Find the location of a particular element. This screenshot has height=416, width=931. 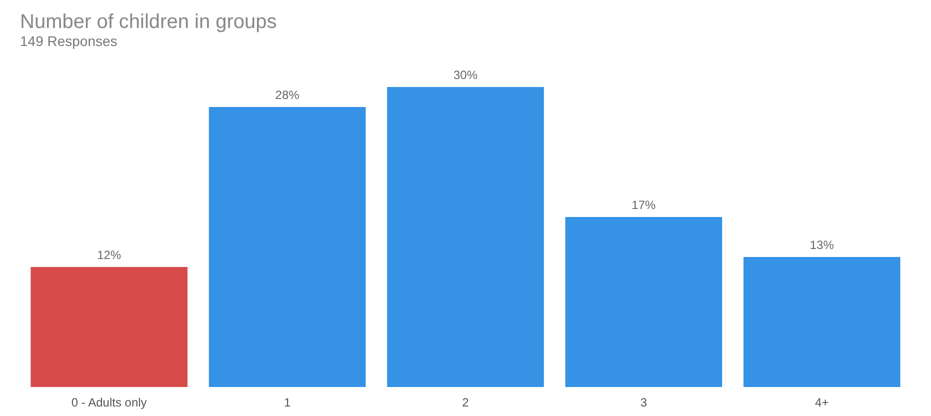

x-tick-label: 2 is located at coordinates (466, 403).